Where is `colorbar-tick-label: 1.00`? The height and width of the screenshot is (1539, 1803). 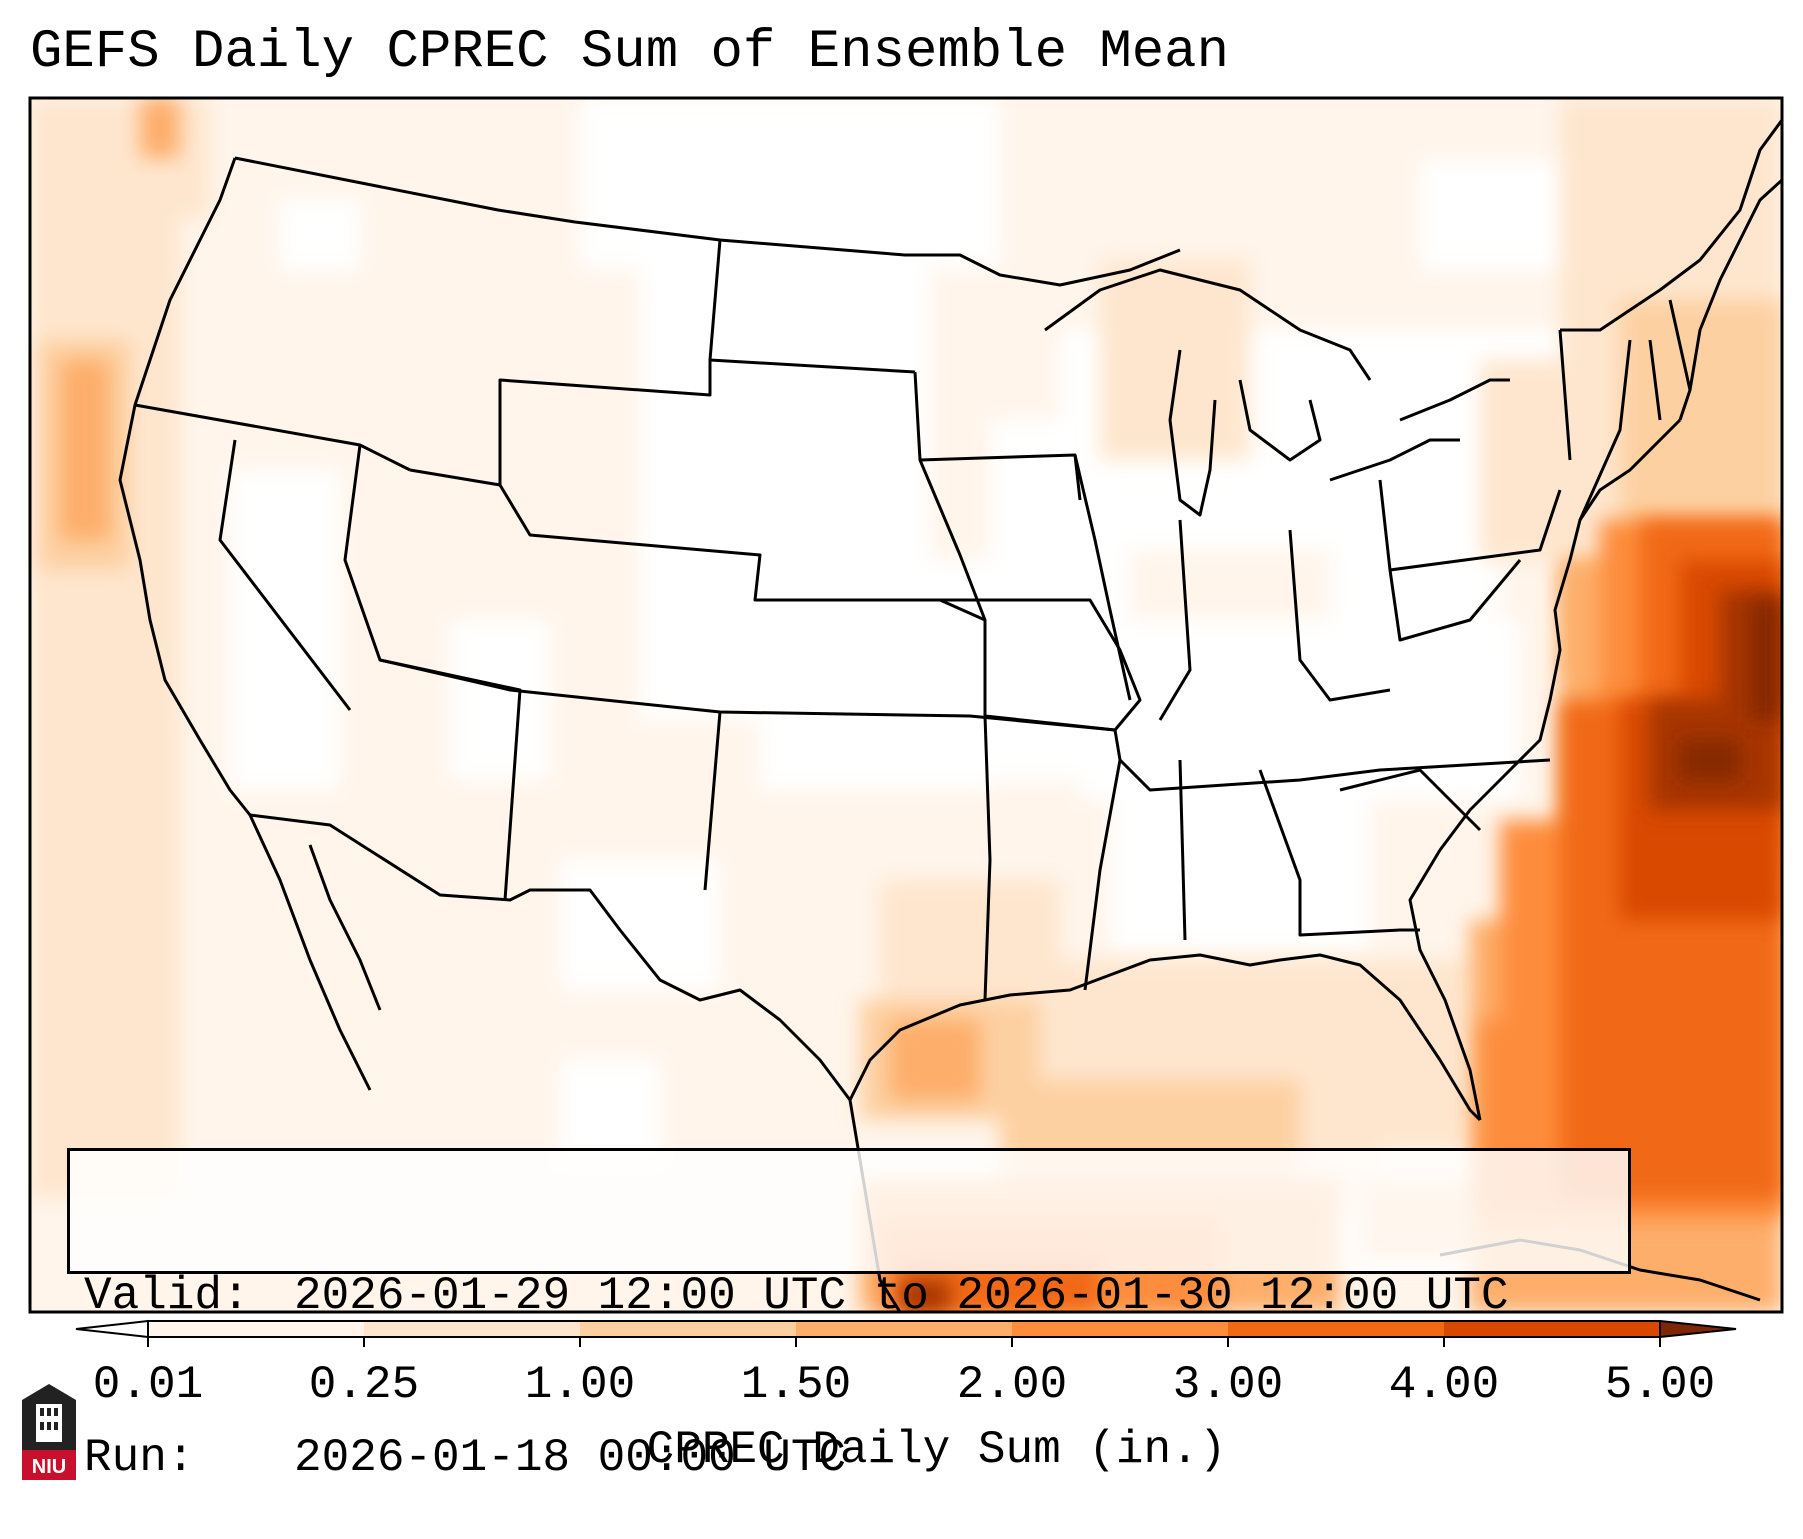 colorbar-tick-label: 1.00 is located at coordinates (580, 1385).